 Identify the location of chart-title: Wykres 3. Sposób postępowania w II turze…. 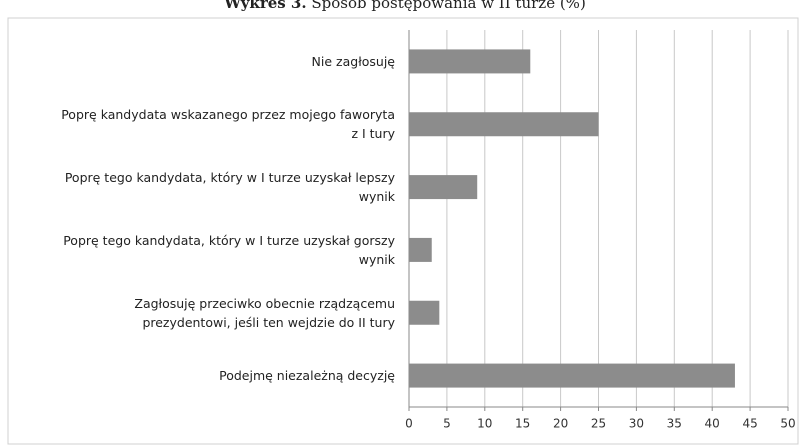
(405, 6).